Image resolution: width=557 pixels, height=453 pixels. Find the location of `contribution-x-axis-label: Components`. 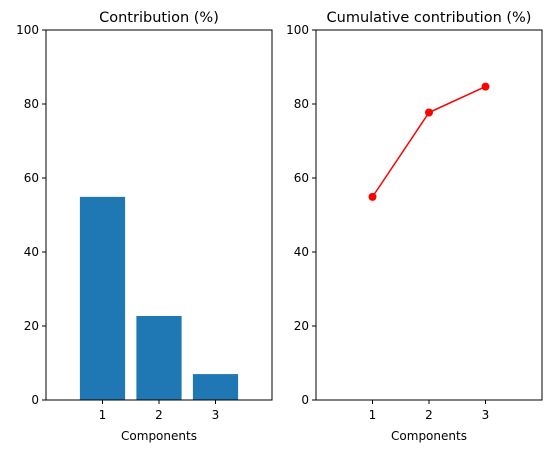

contribution-x-axis-label: Components is located at coordinates (159, 436).